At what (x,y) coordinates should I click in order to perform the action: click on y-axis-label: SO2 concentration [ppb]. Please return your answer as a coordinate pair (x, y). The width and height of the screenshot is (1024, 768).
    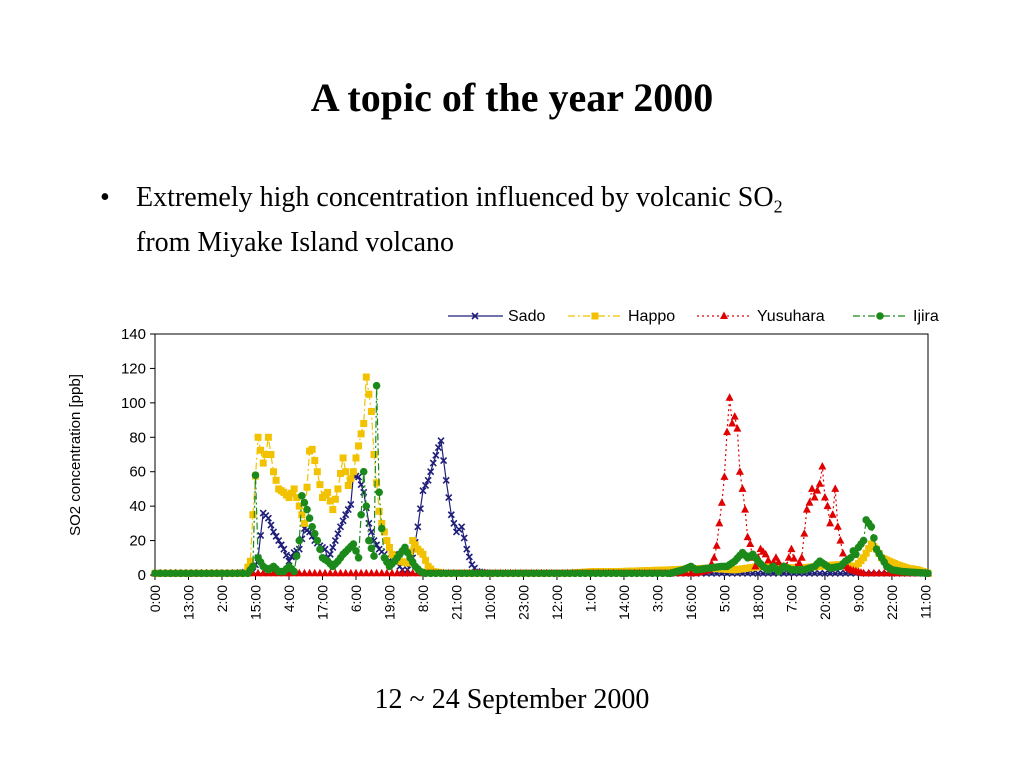
    Looking at the image, I should click on (75, 455).